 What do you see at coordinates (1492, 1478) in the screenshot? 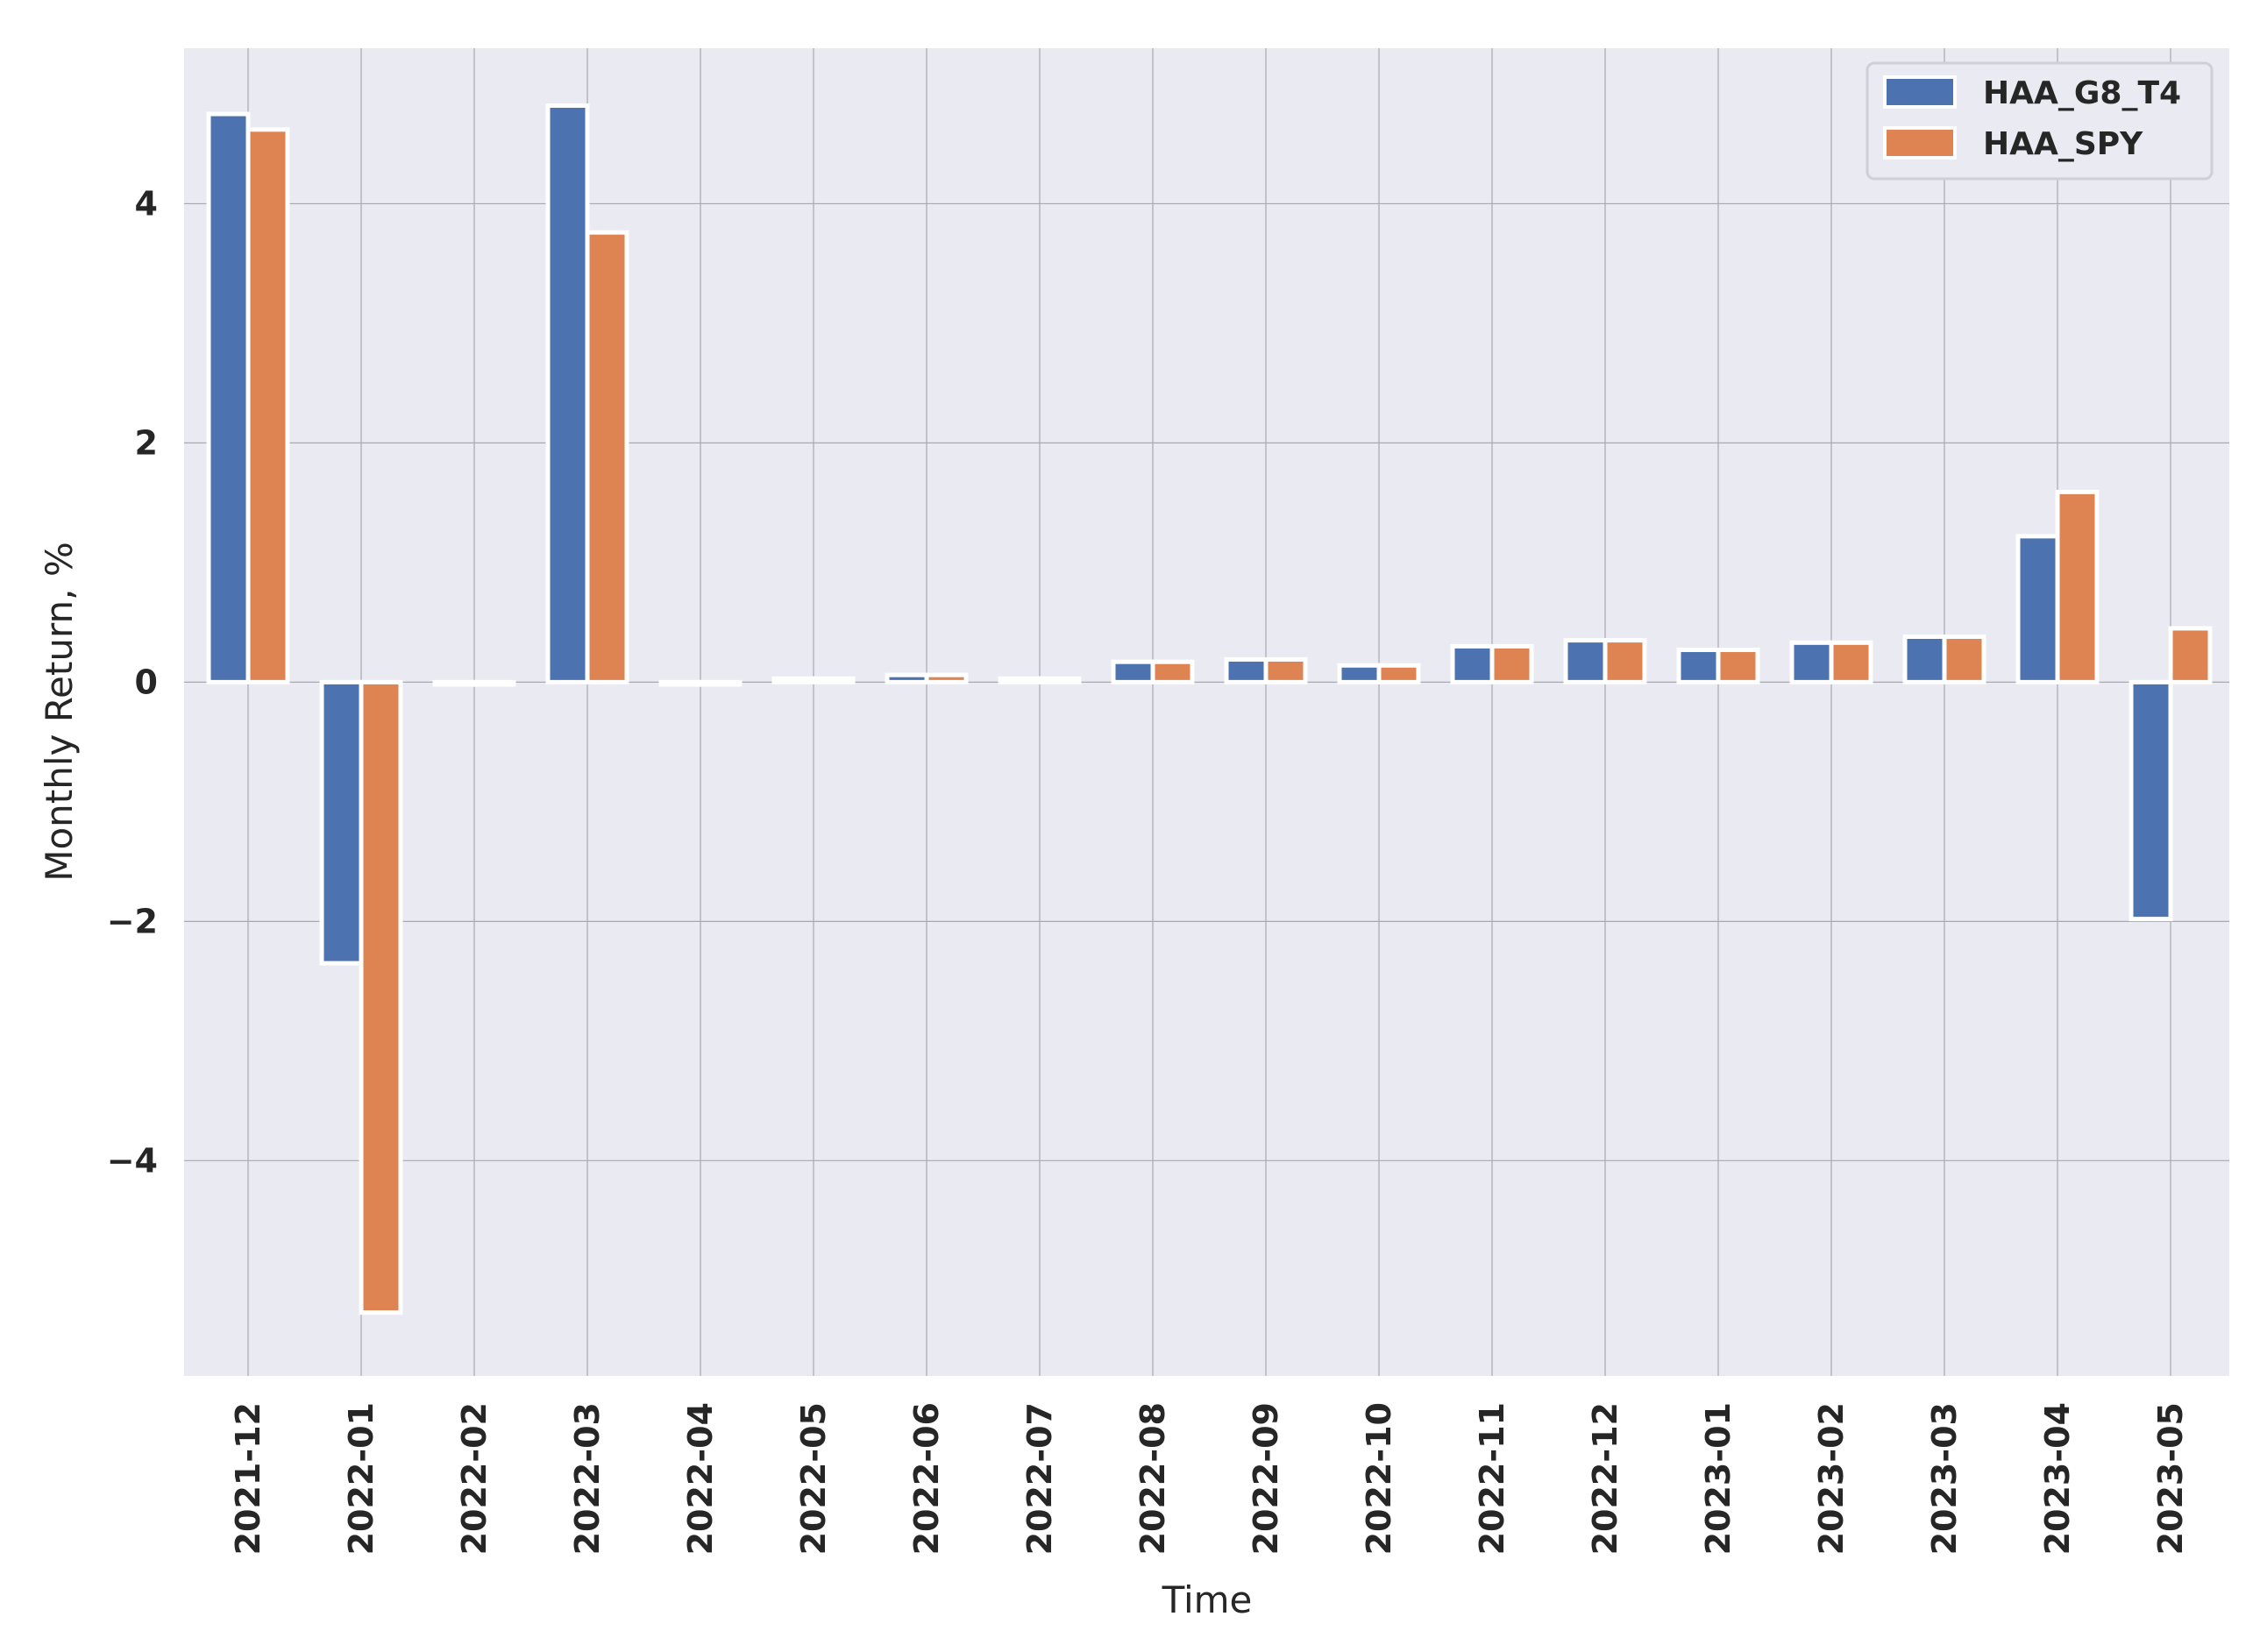
I see `x-tick-label: 2022-11` at bounding box center [1492, 1478].